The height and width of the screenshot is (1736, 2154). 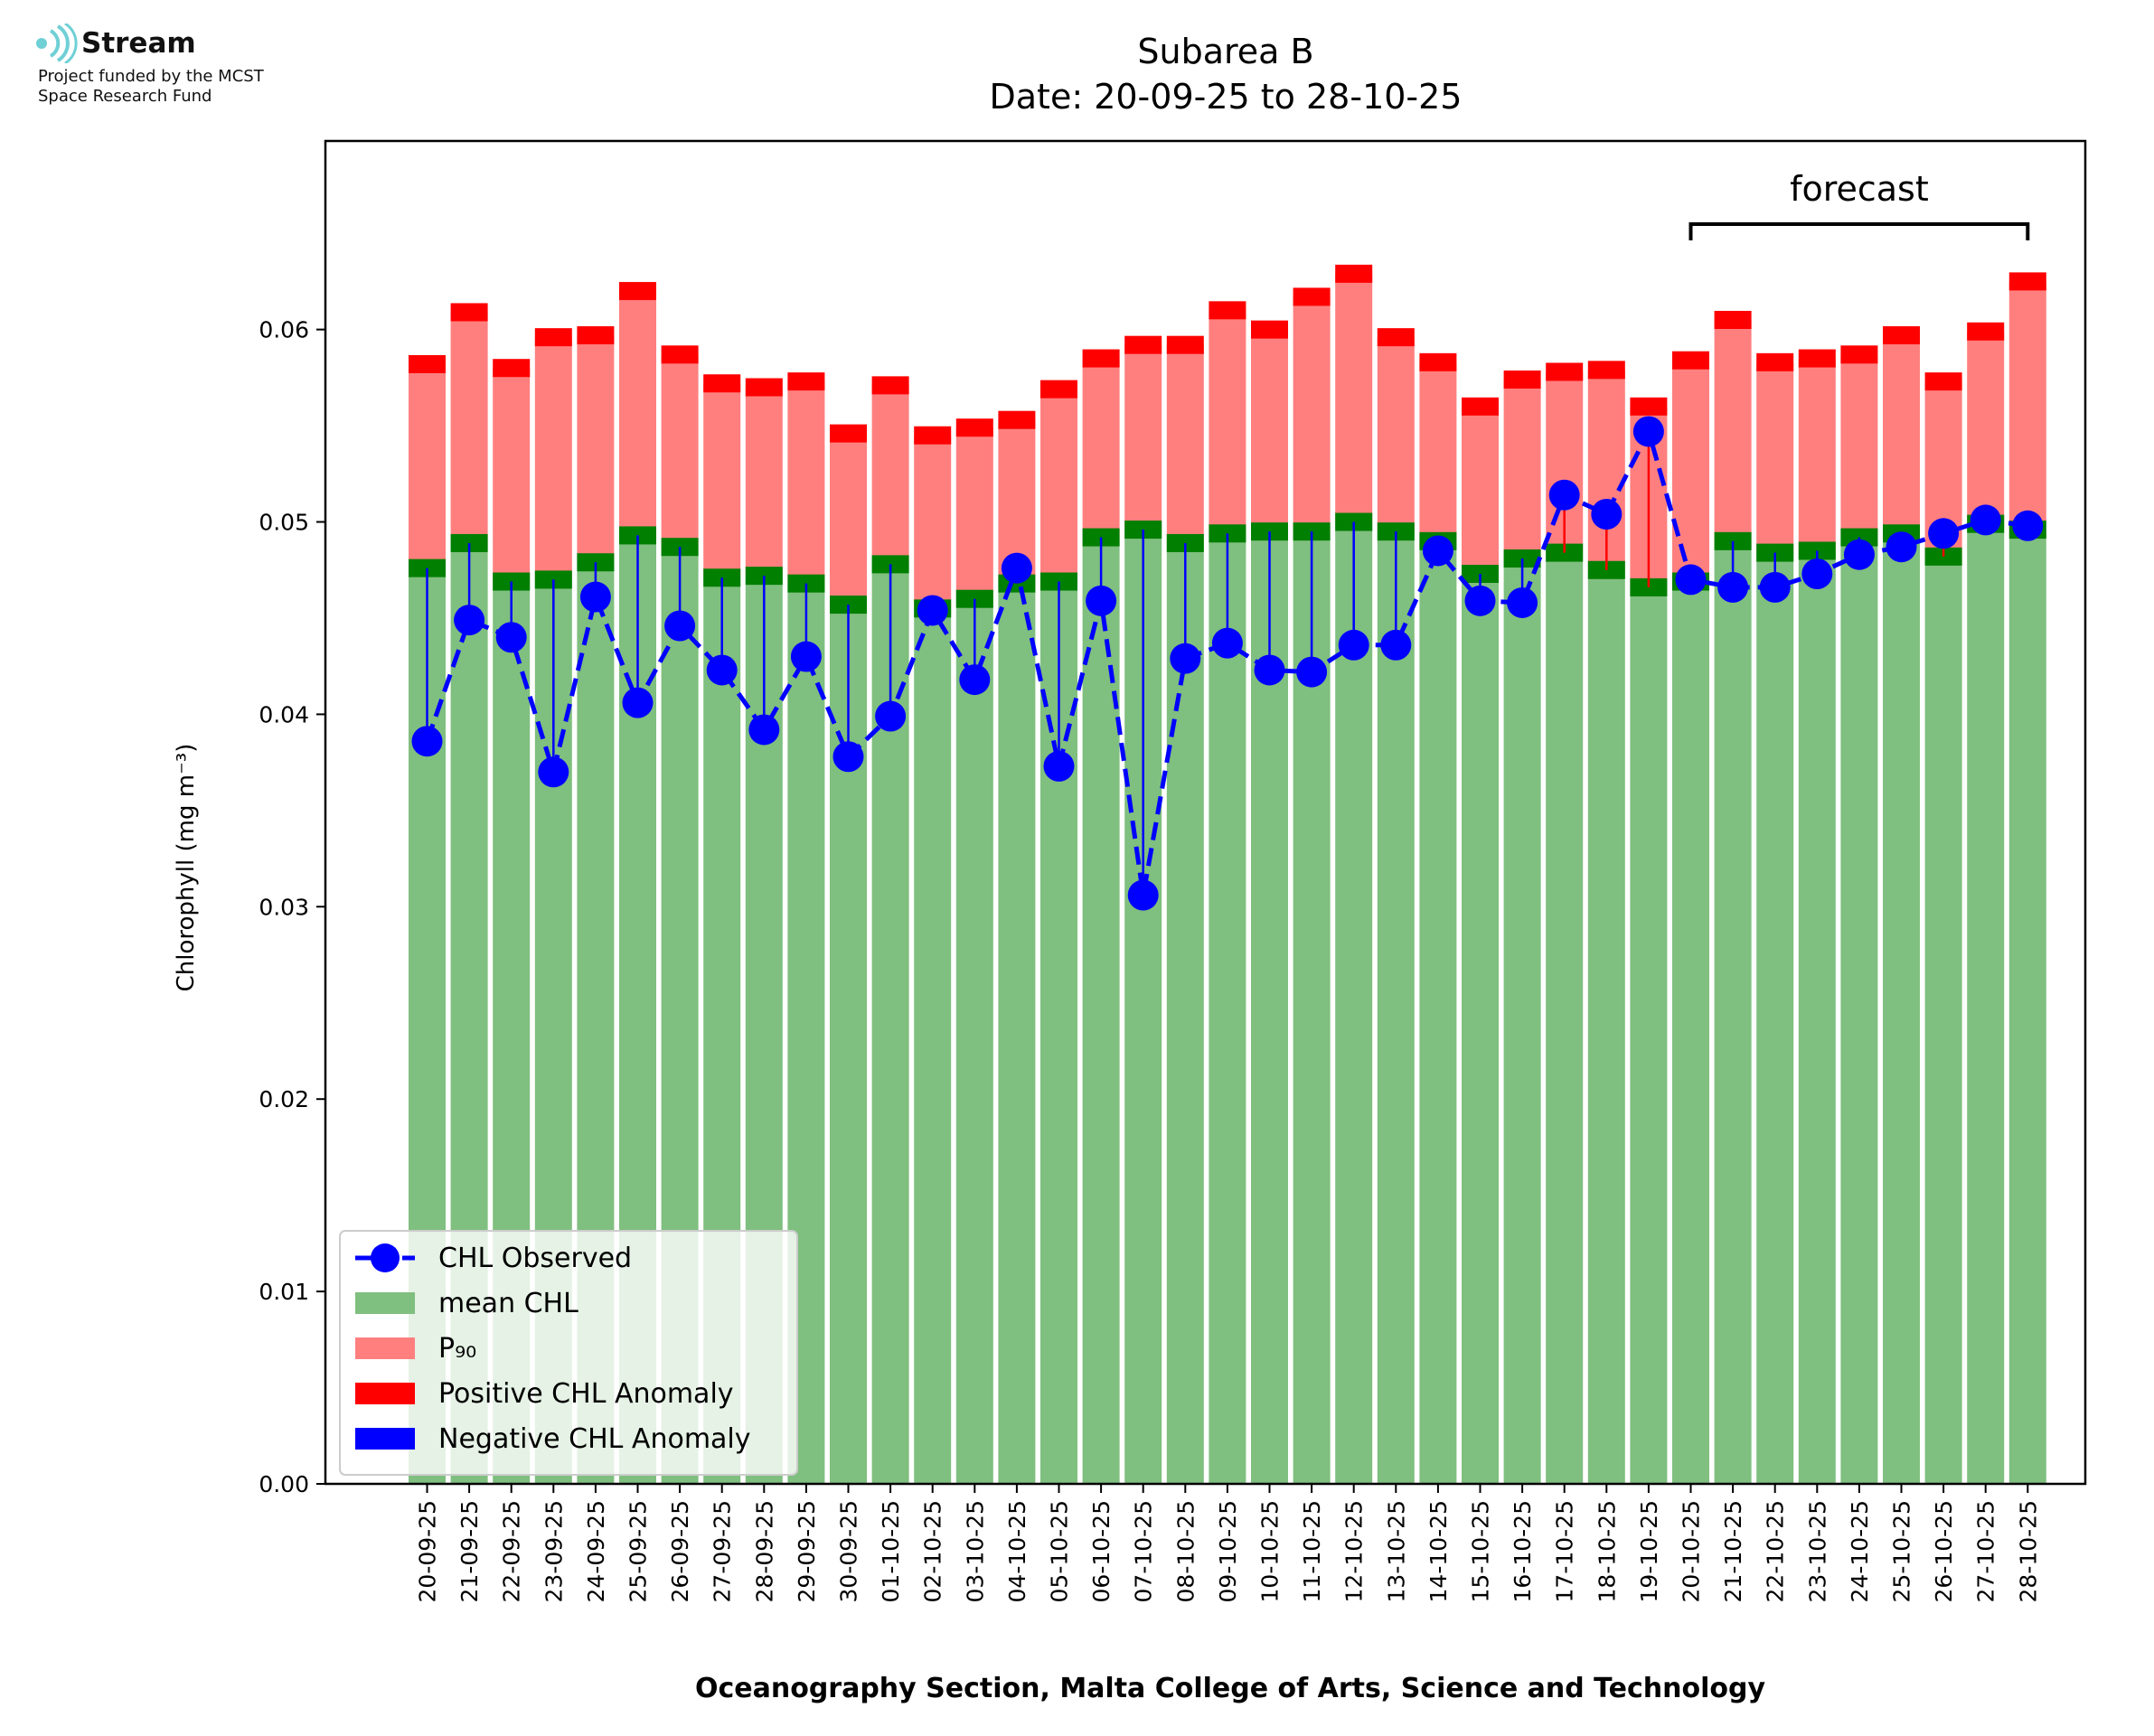 What do you see at coordinates (1692, 1551) in the screenshot?
I see `x-tick-label: 20-10-25` at bounding box center [1692, 1551].